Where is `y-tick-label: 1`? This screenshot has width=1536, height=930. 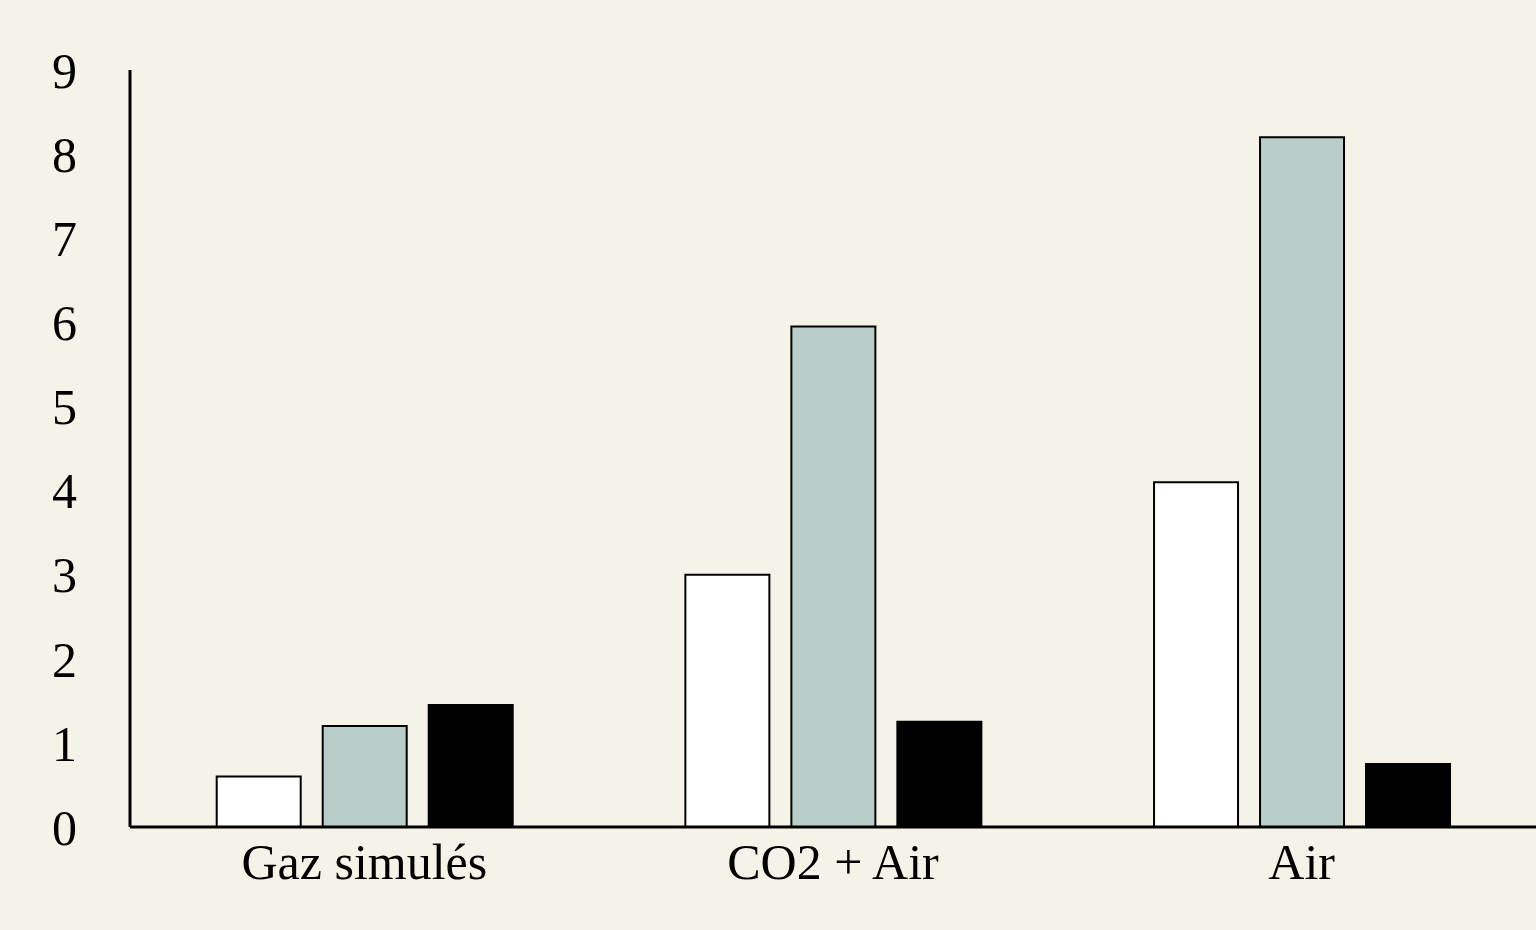
y-tick-label: 1 is located at coordinates (64, 743).